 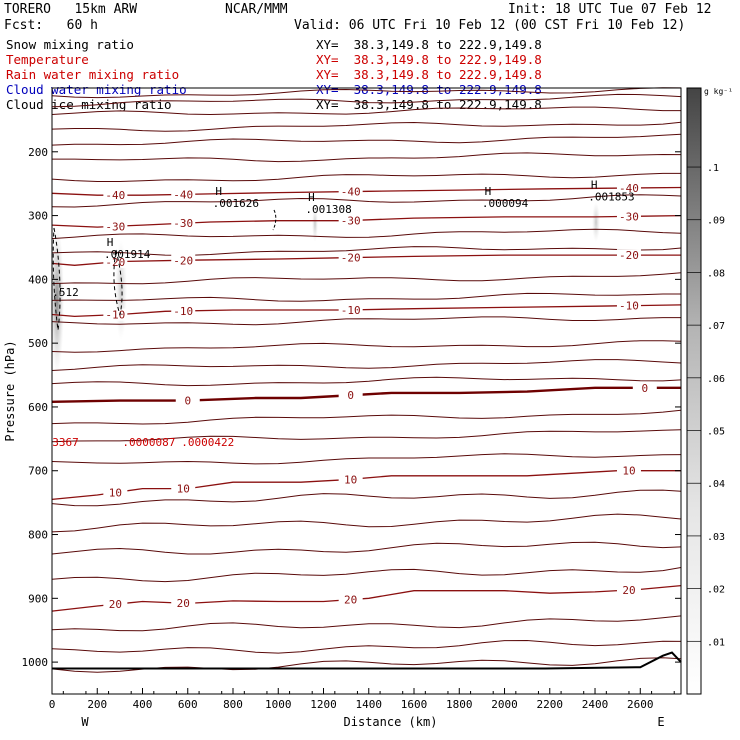 I want to click on maximum-value: .001308, so click(x=328, y=209).